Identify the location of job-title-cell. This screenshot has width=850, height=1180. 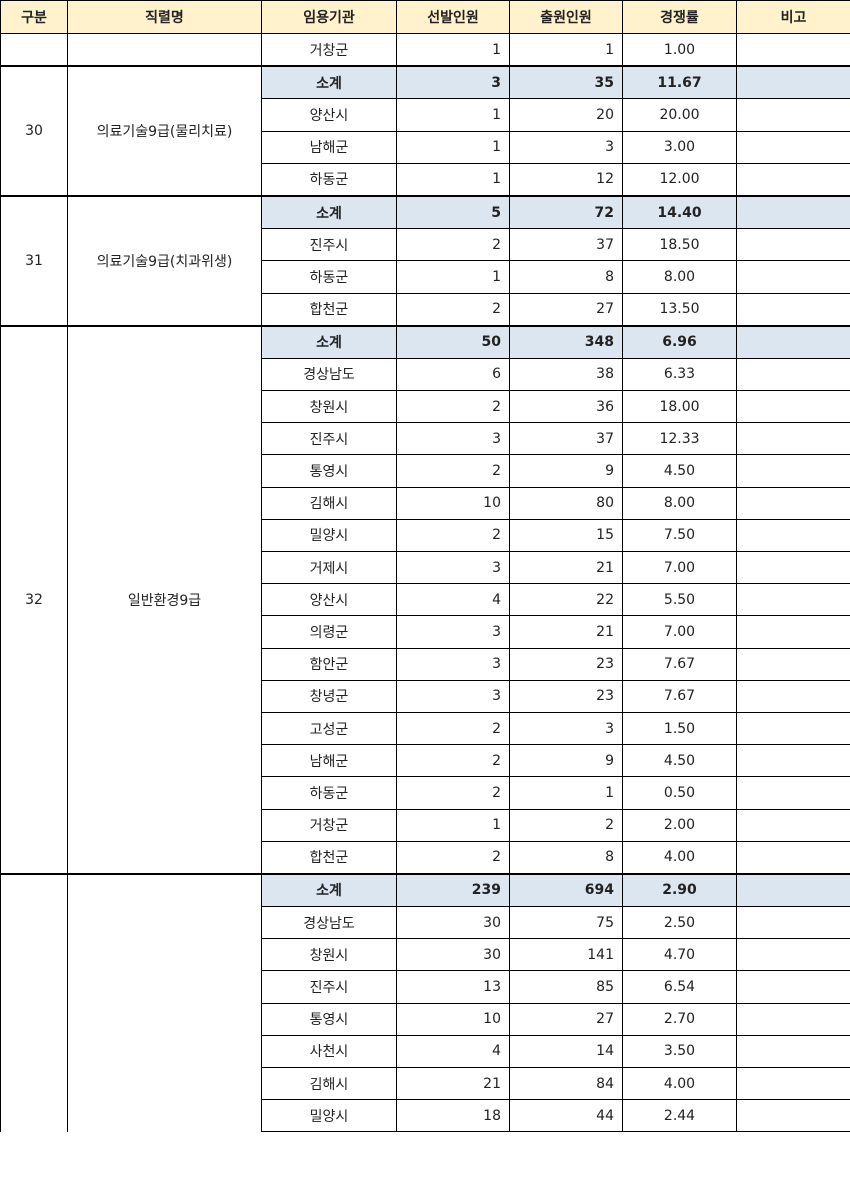
(164, 1002).